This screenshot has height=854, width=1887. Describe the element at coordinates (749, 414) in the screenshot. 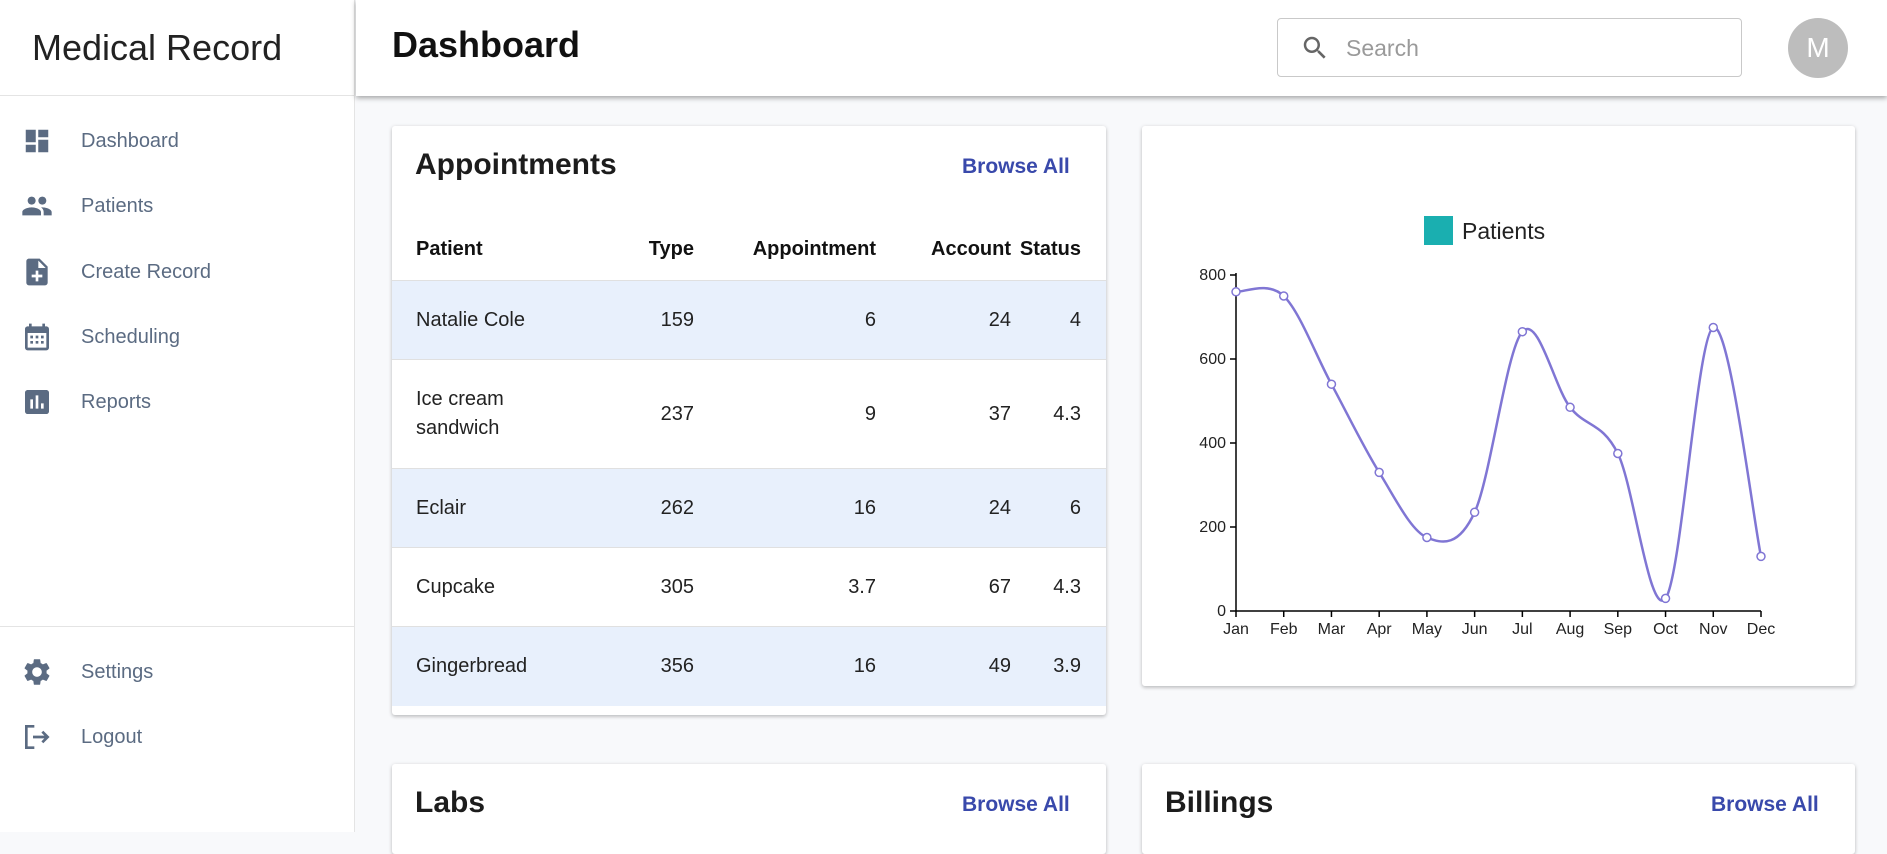

I see `table-row: Ice cream sandwich 237 9 37 4.3` at that location.